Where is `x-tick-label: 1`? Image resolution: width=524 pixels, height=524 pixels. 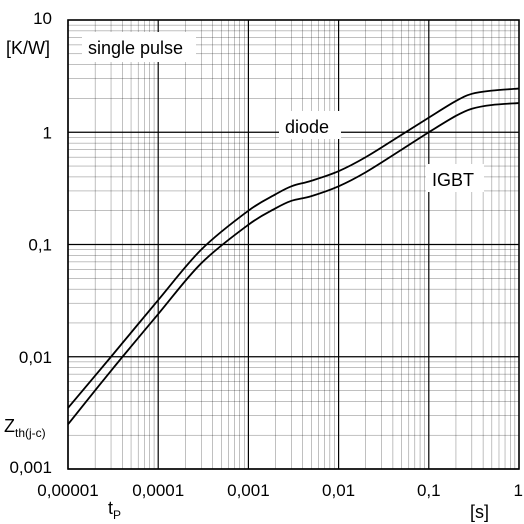
x-tick-label: 1 is located at coordinates (518, 490).